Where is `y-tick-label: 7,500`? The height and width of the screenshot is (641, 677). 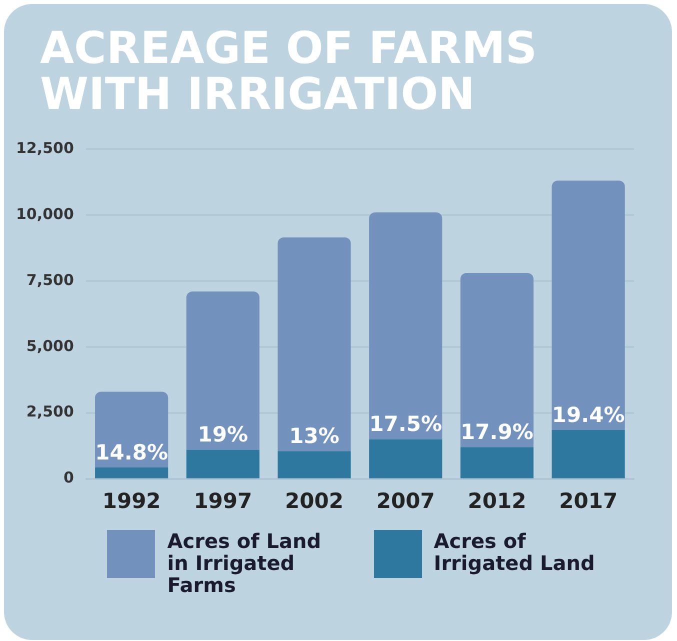 y-tick-label: 7,500 is located at coordinates (50, 279).